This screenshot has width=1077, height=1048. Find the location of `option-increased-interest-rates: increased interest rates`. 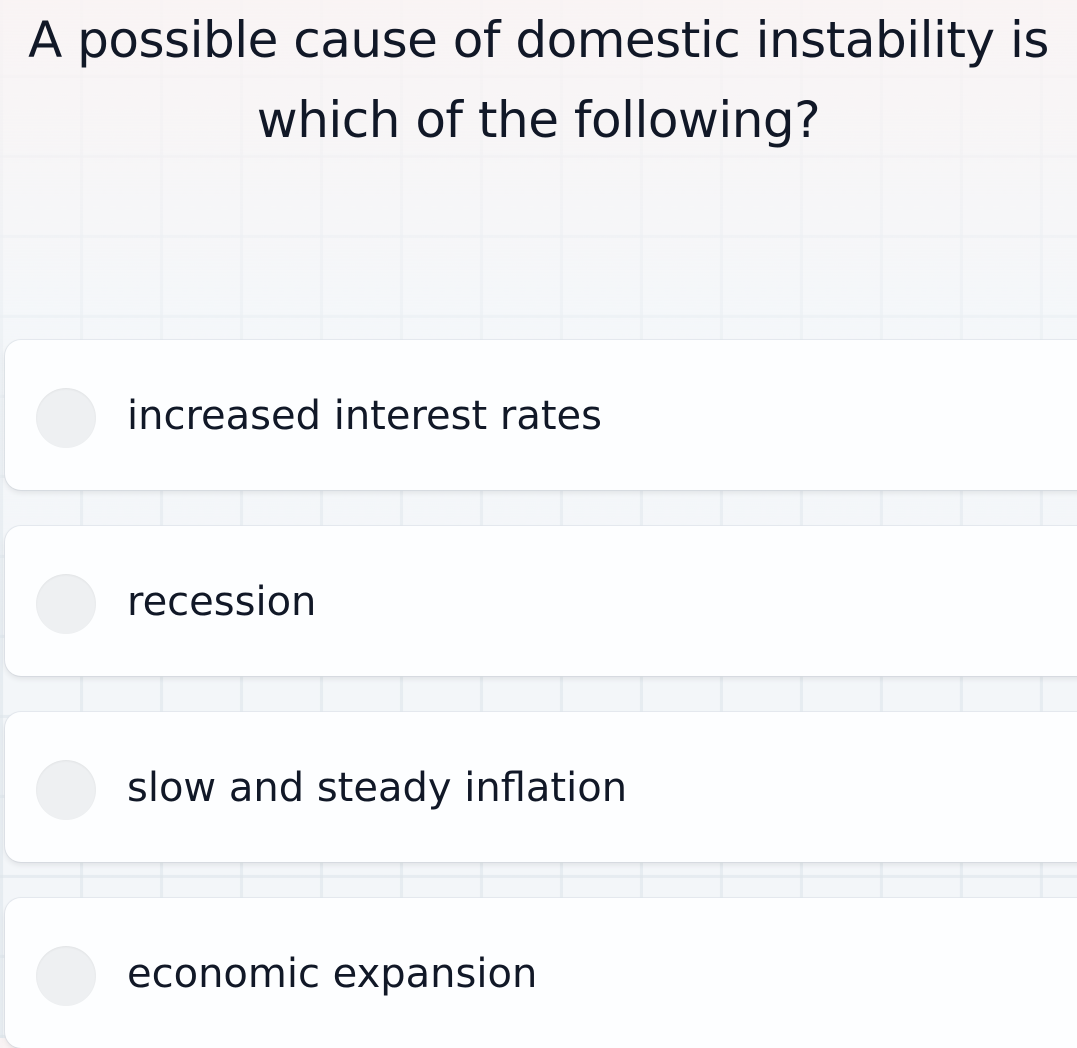

option-increased-interest-rates: increased interest rates is located at coordinates (541, 415).